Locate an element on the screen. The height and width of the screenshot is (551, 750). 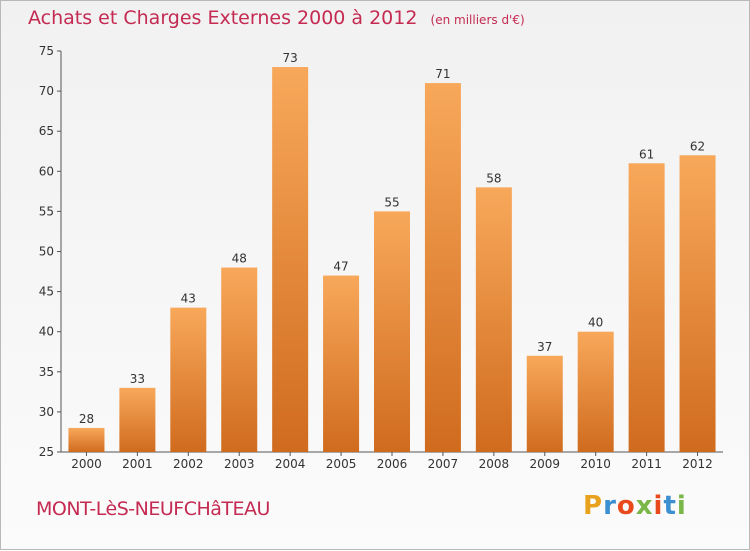
x-tick-label: 2004 is located at coordinates (290, 464).